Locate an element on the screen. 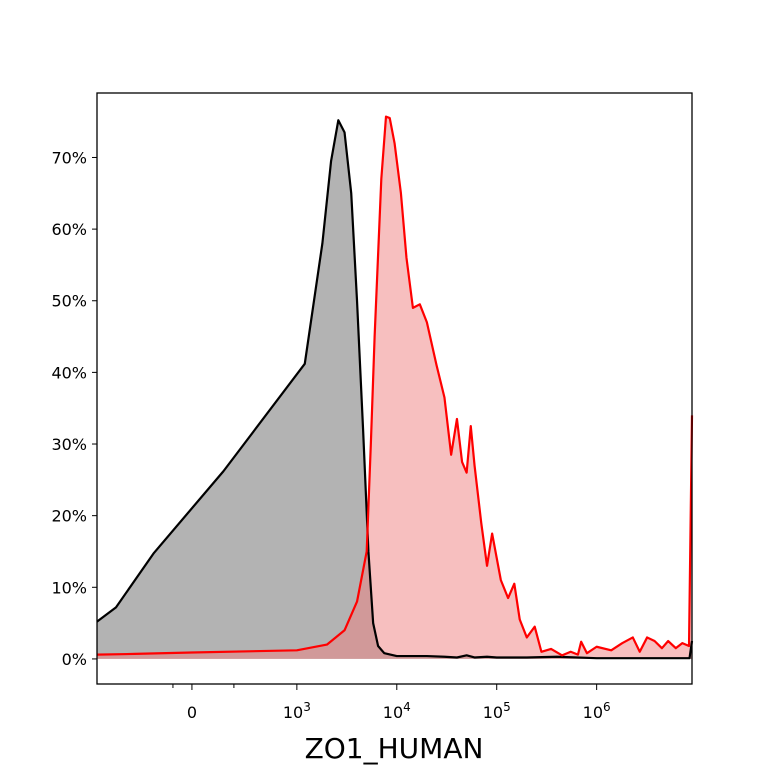  x-axis: 0 10³ 10⁴ 10⁵ 10⁶ is located at coordinates (391, 703).